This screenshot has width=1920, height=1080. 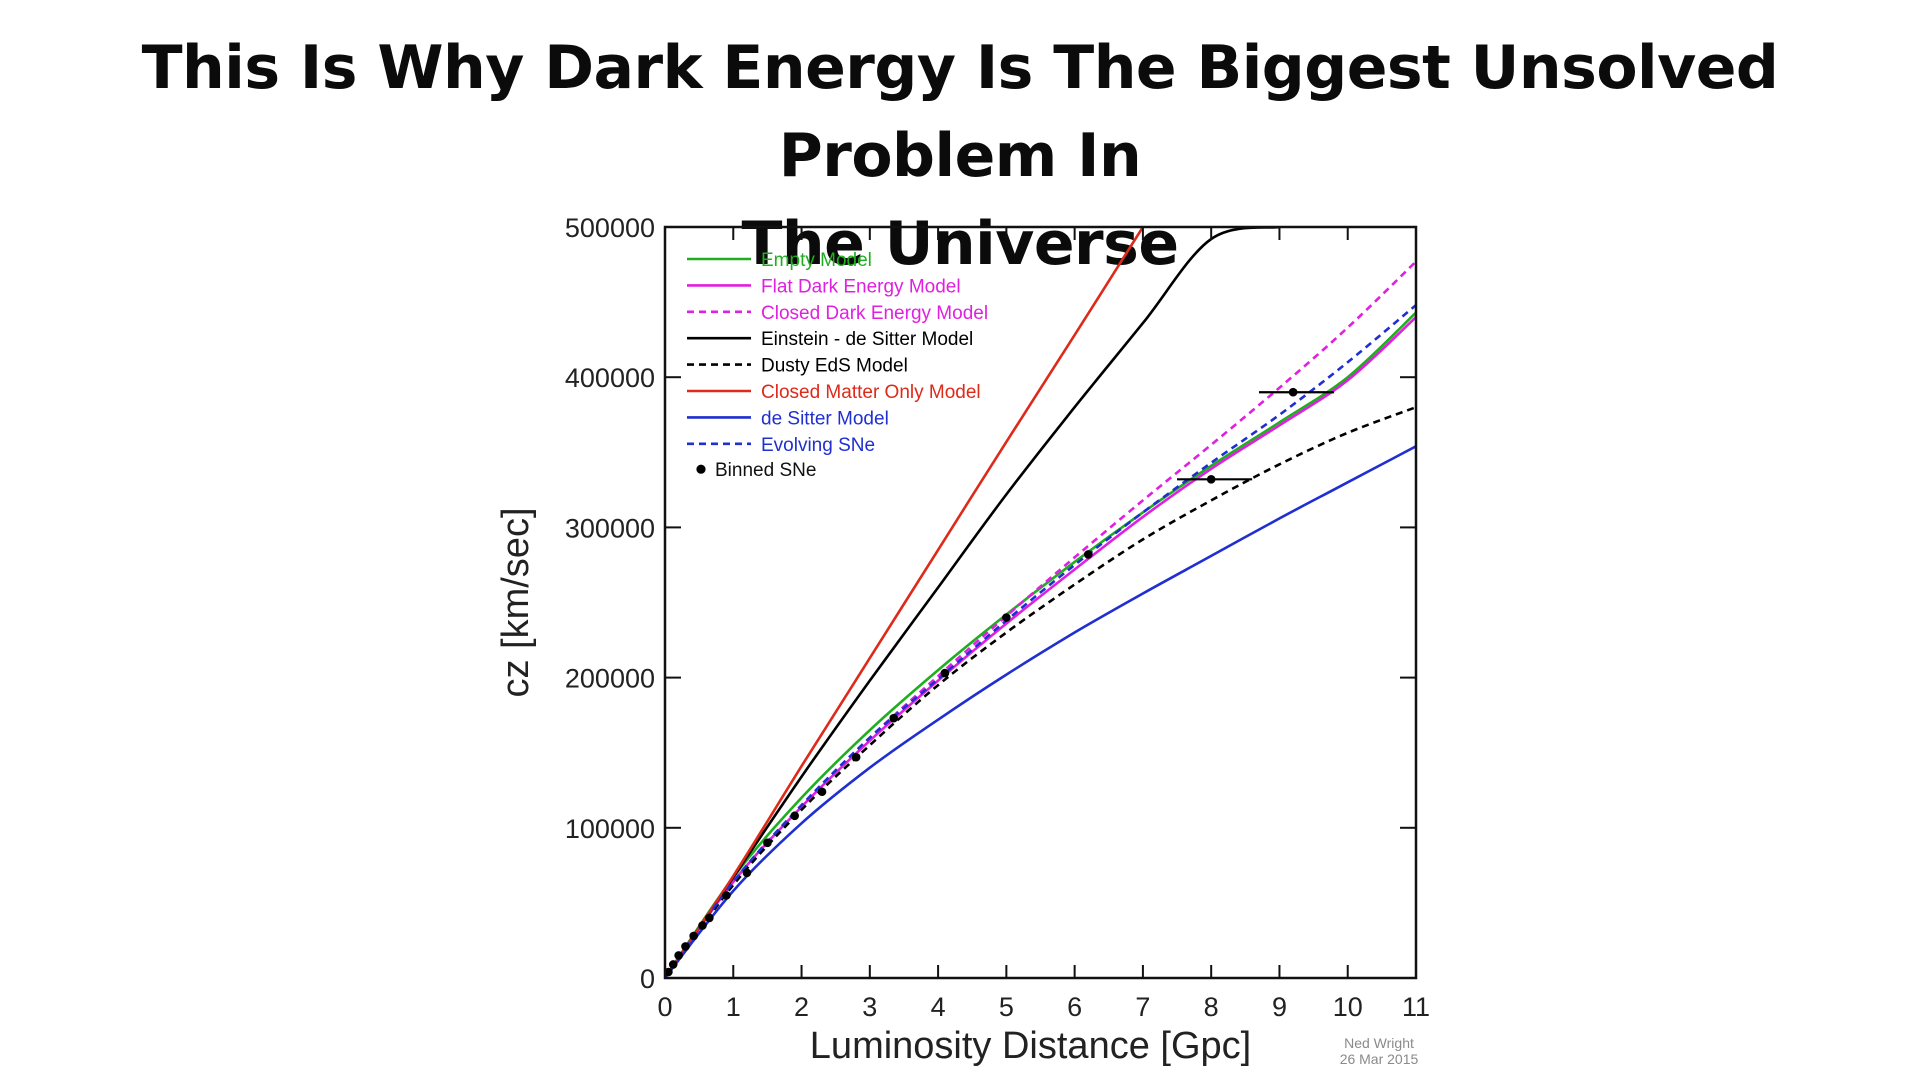 What do you see at coordinates (701, 469) in the screenshot?
I see `legend-swatch-binned-sne` at bounding box center [701, 469].